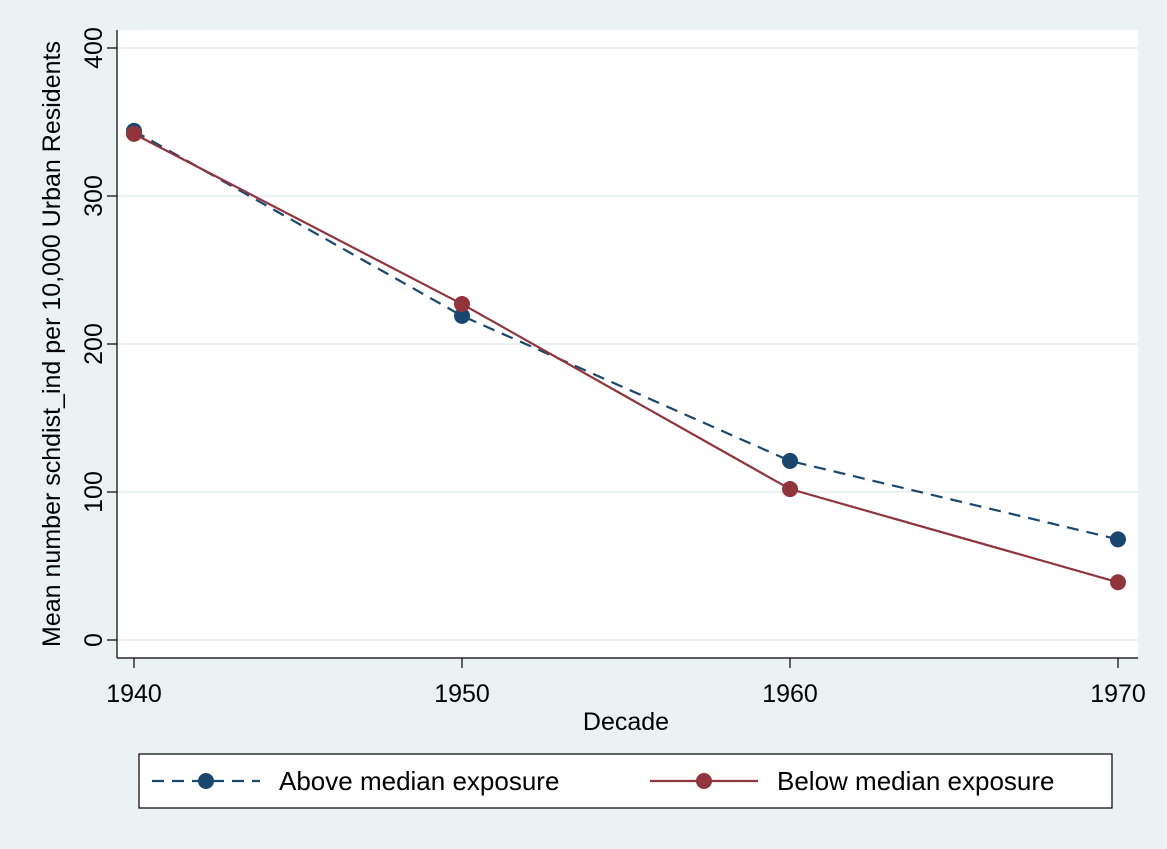 This screenshot has height=849, width=1167. Describe the element at coordinates (94, 196) in the screenshot. I see `y-tick-label: 300` at that location.